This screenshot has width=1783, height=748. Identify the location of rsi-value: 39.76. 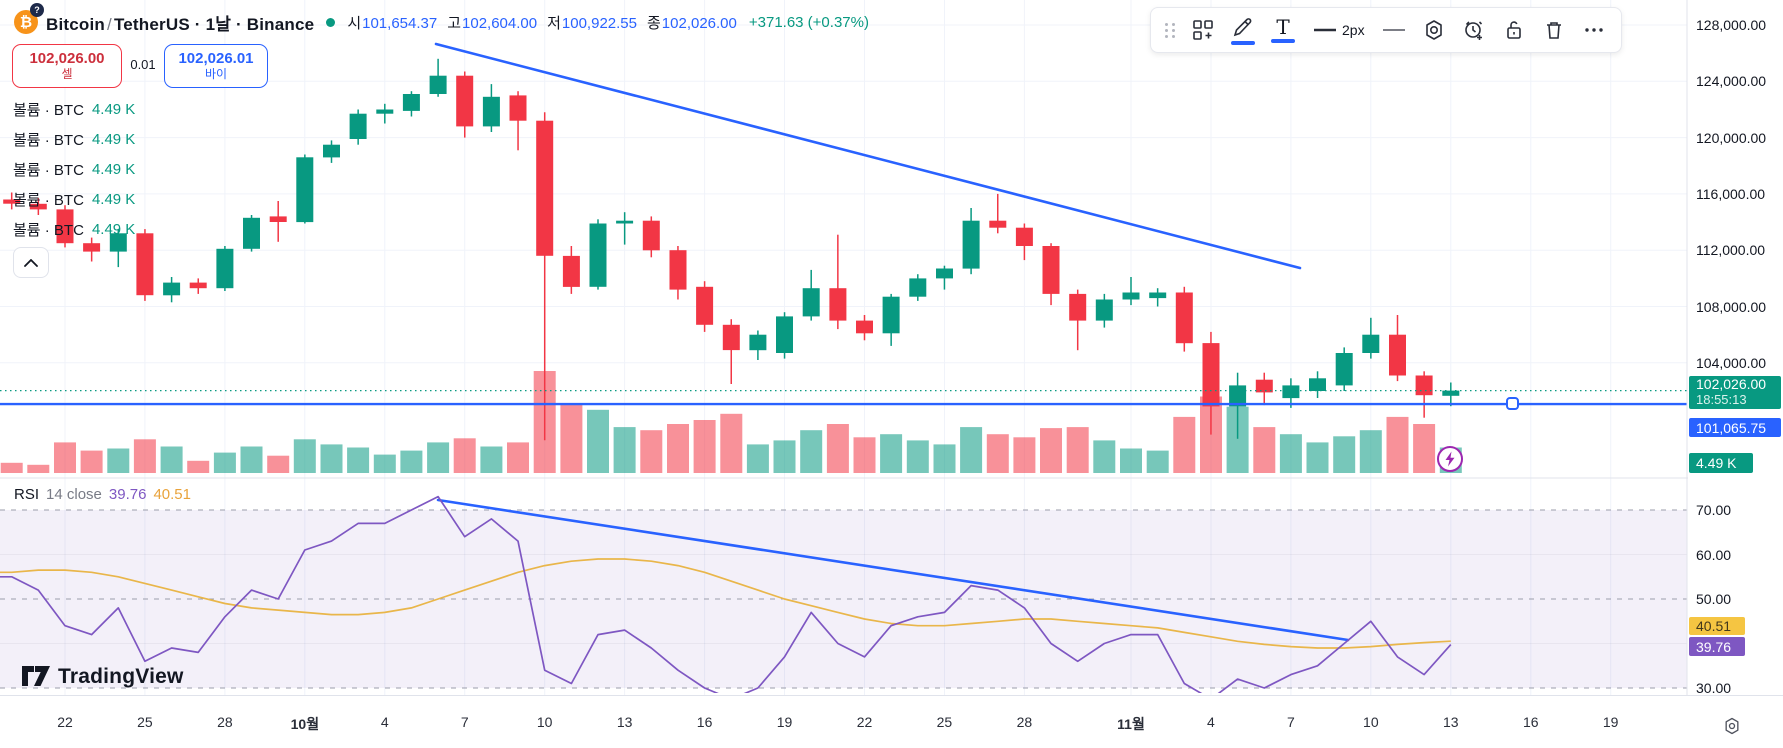
(127, 494).